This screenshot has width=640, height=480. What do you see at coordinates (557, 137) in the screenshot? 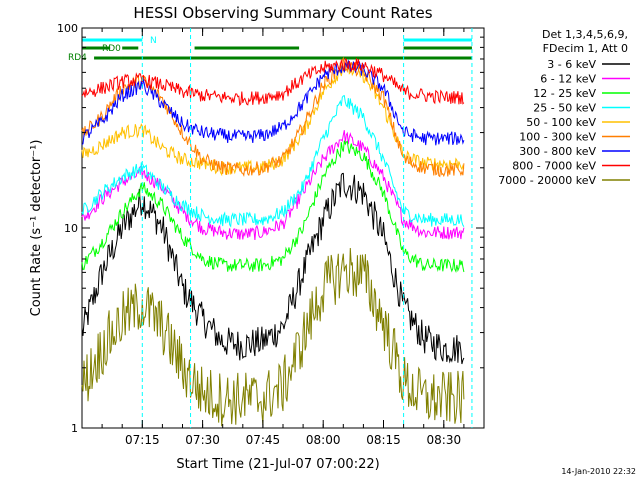
I see `legend-entry-label: 100 - 300 keV` at bounding box center [557, 137].